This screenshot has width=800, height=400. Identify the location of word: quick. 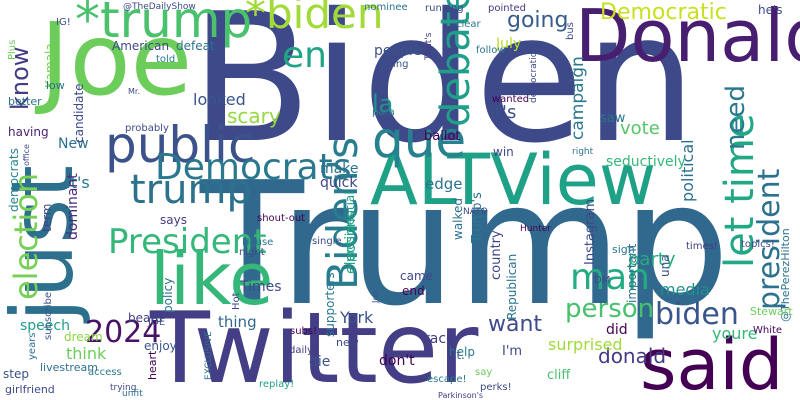
(339, 183).